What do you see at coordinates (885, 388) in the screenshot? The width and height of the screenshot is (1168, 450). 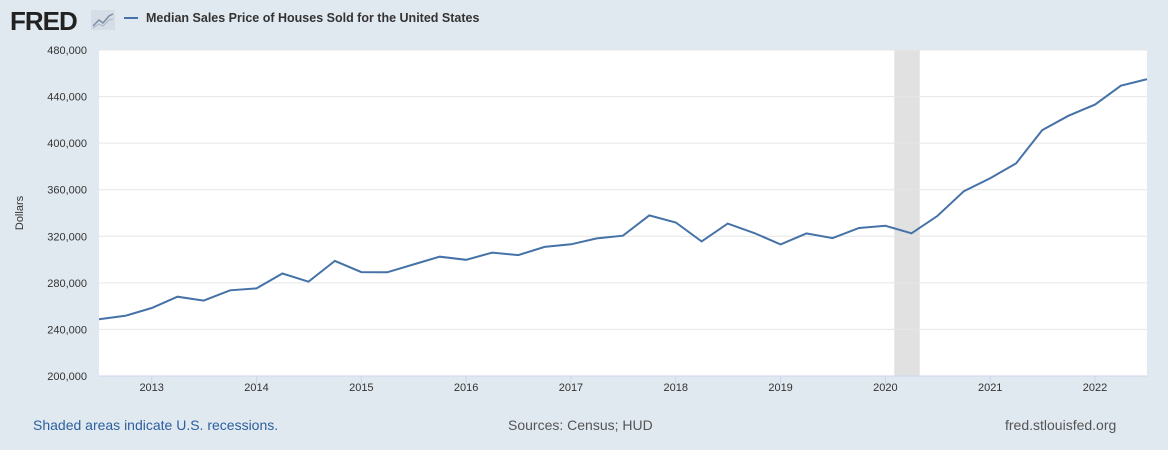 I see `x-tick-label: 2020` at bounding box center [885, 388].